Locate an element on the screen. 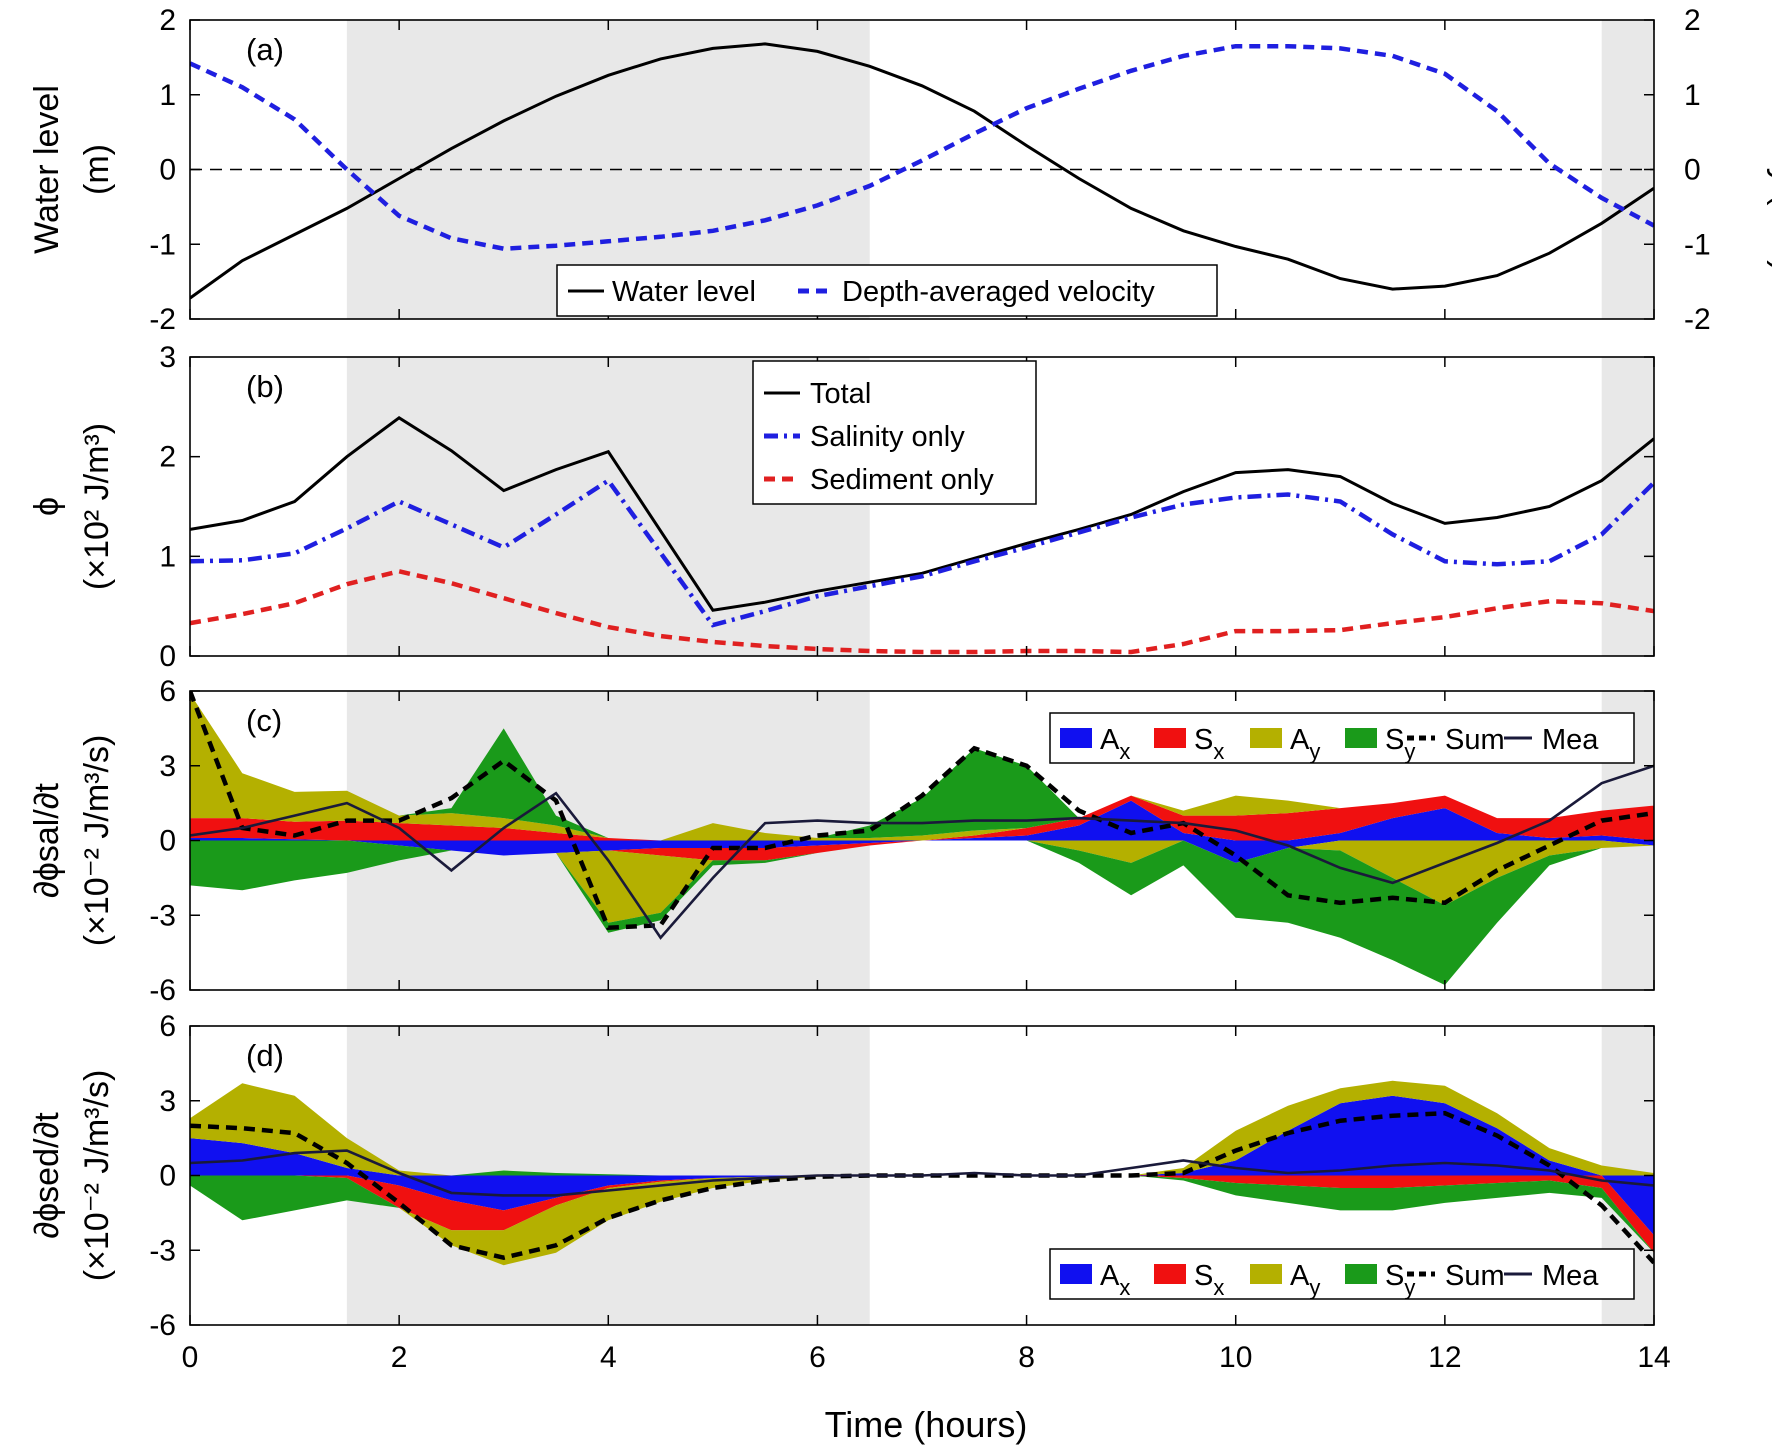 The image size is (1772, 1452). y-axis-label-line: ∂ϕsal/∂t is located at coordinates (47, 840).